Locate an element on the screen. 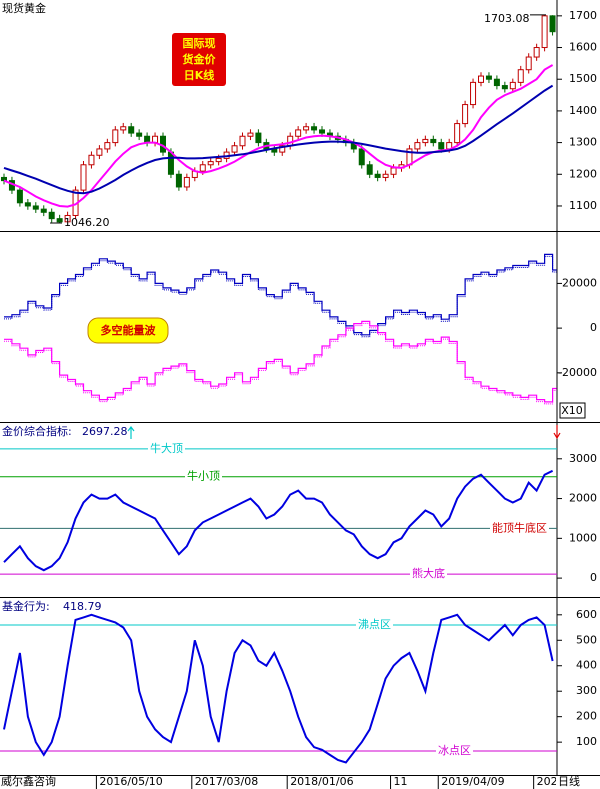 This screenshot has height=789, width=600. x-tick-label: 2016/05/10 is located at coordinates (130, 781).